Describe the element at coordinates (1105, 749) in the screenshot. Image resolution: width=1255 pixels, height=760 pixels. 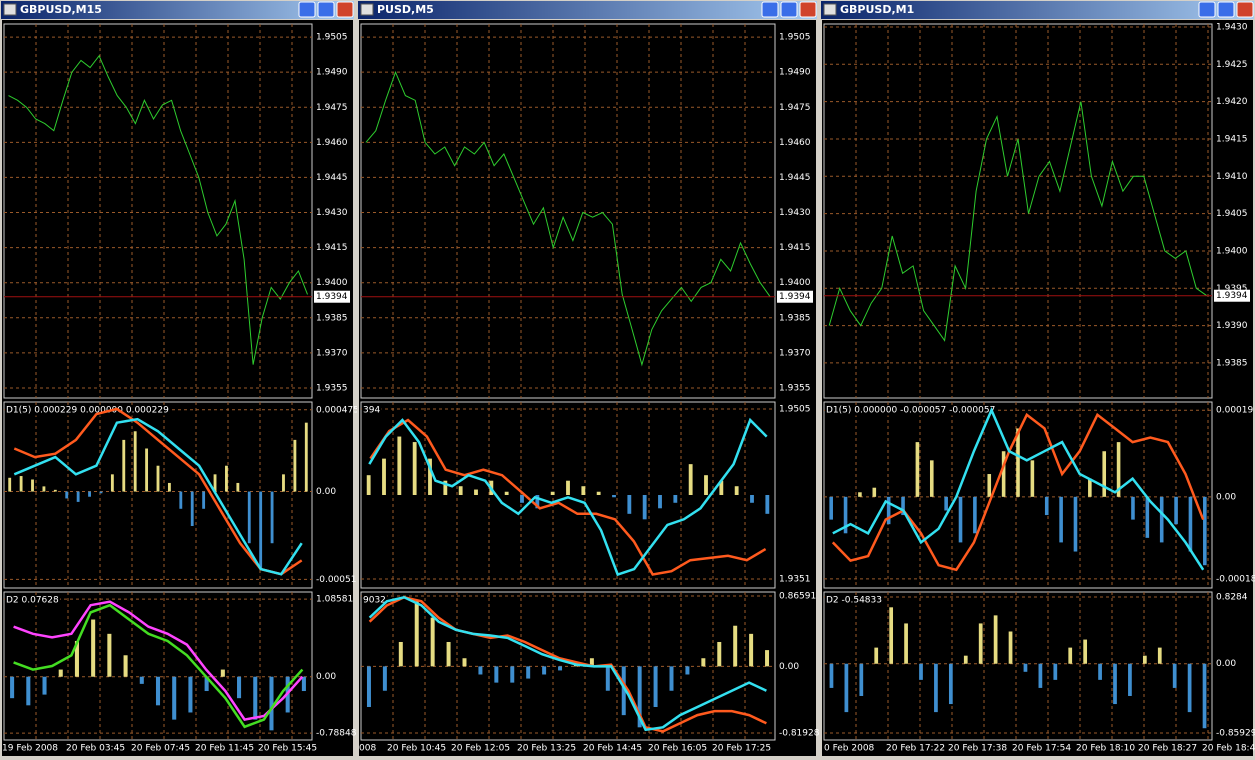
I see `time-label: 20 Feb 18:10` at that location.